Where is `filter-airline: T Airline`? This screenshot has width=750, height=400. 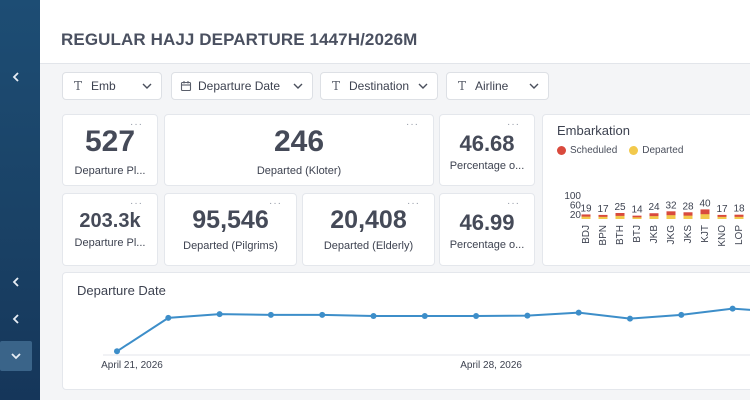
filter-airline: T Airline is located at coordinates (497, 86).